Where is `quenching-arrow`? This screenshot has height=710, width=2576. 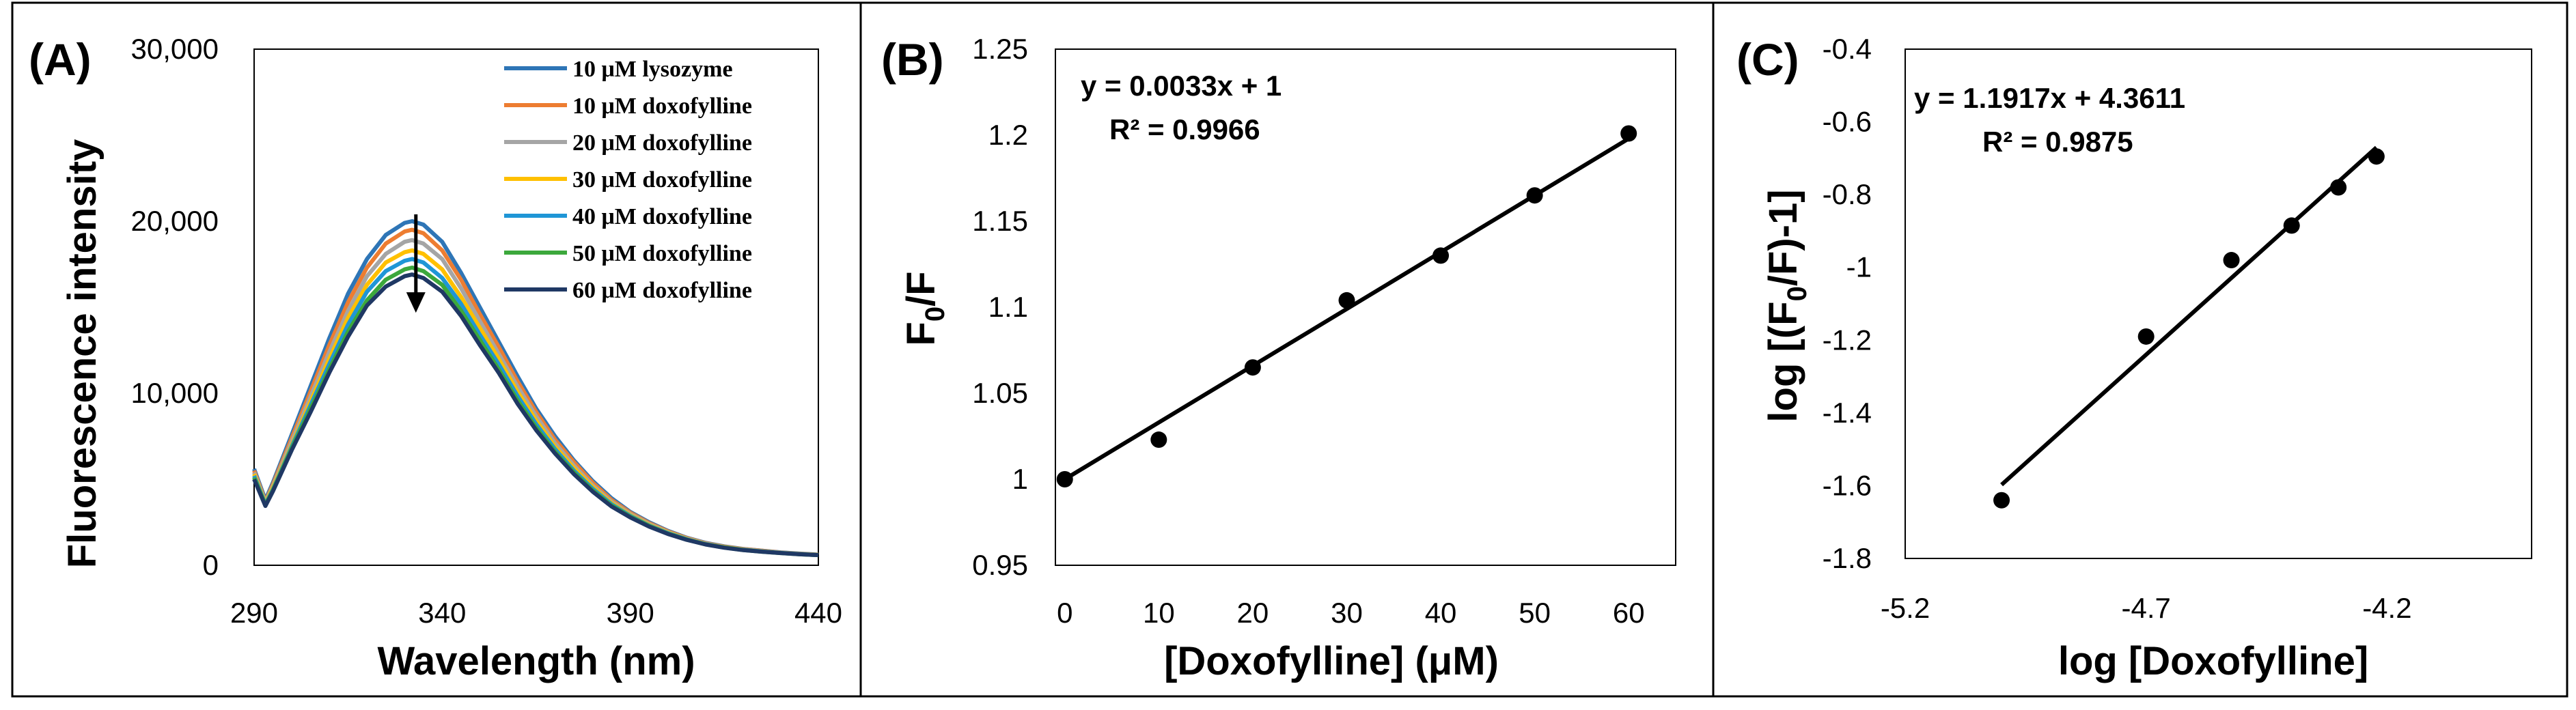 quenching-arrow is located at coordinates (416, 263).